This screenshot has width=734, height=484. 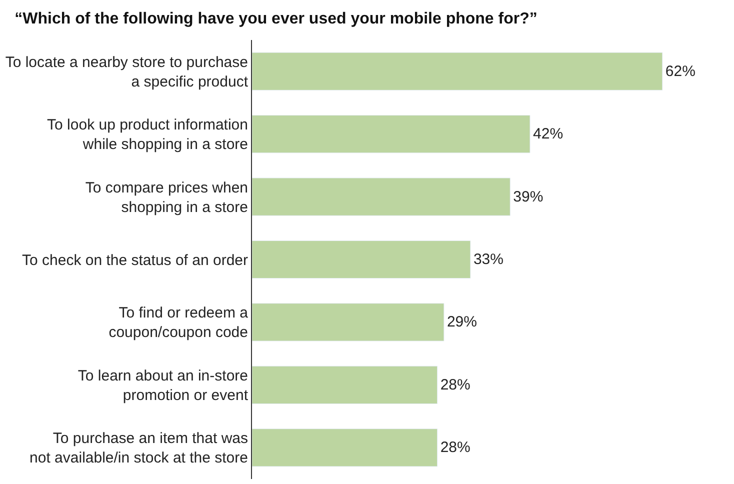 What do you see at coordinates (163, 385) in the screenshot?
I see `y-tick-label: To learn about an in-store promotion or event` at bounding box center [163, 385].